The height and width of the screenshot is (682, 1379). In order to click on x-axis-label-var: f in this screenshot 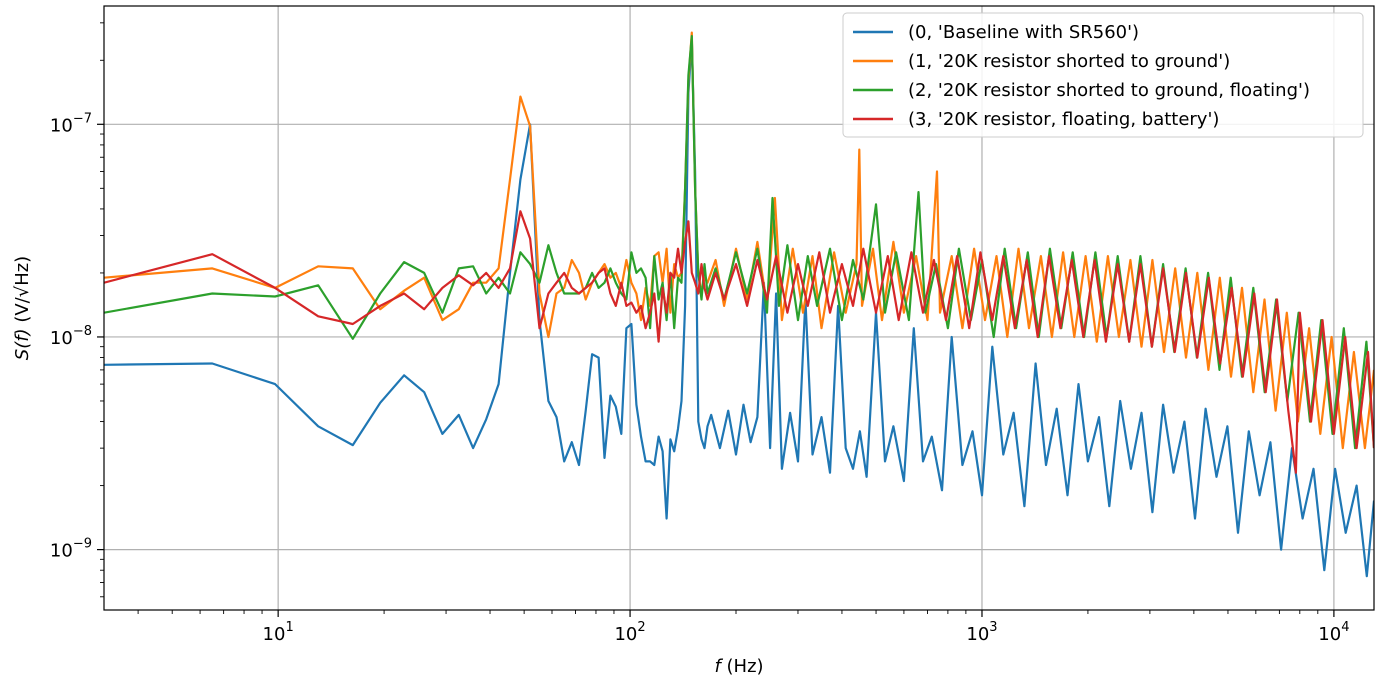, I will do `click(718, 666)`.